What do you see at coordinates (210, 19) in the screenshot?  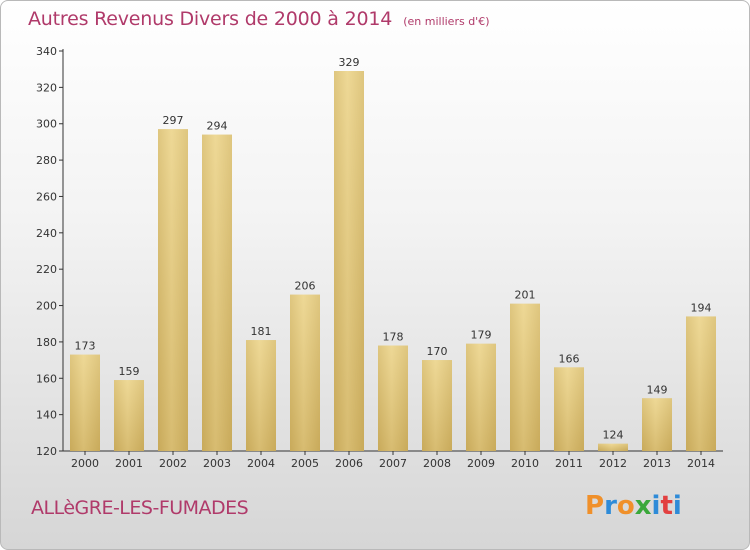 I see `chart-title: Autres Revenus Divers de 2000 à 2014` at bounding box center [210, 19].